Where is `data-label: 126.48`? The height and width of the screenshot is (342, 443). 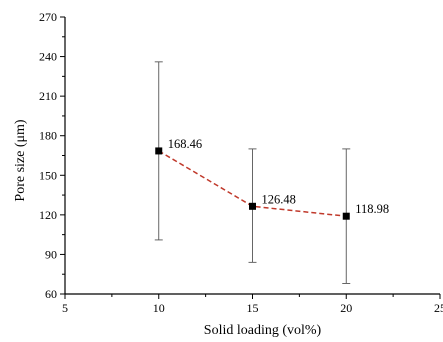 data-label: 126.48 is located at coordinates (279, 199).